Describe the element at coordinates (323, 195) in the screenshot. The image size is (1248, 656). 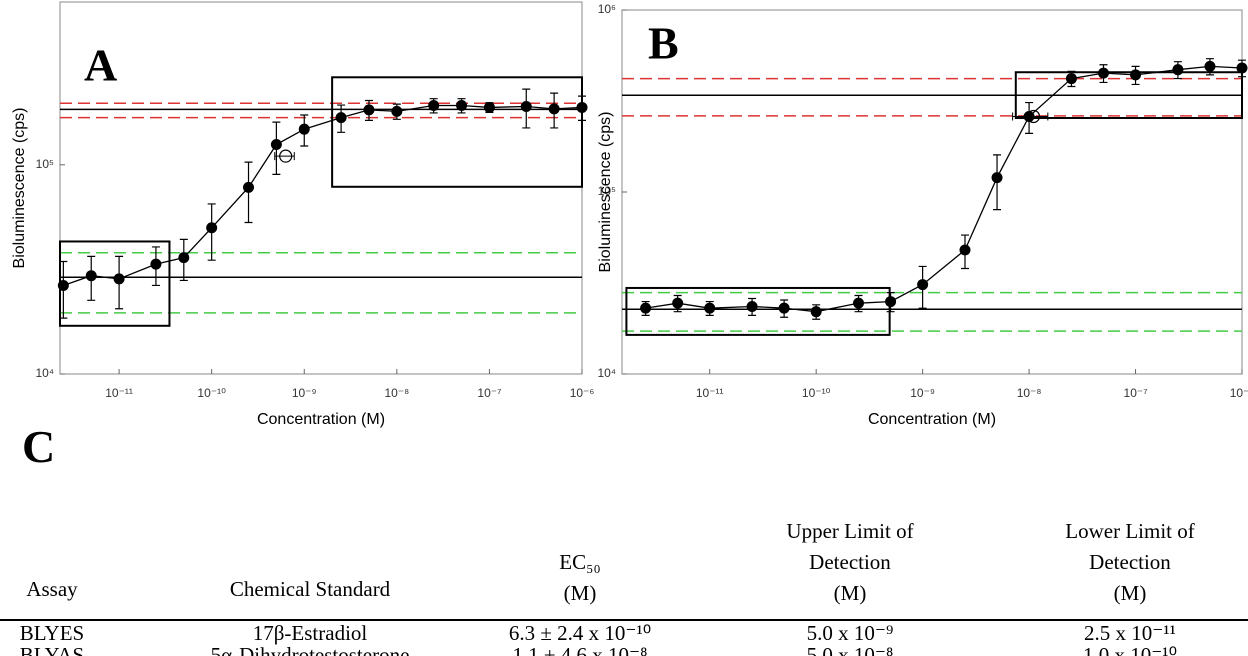
I see `data-line` at that location.